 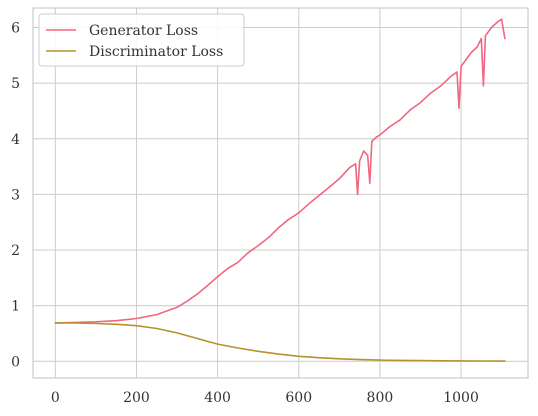 What do you see at coordinates (15, 28) in the screenshot?
I see `y-tick-label: 6` at bounding box center [15, 28].